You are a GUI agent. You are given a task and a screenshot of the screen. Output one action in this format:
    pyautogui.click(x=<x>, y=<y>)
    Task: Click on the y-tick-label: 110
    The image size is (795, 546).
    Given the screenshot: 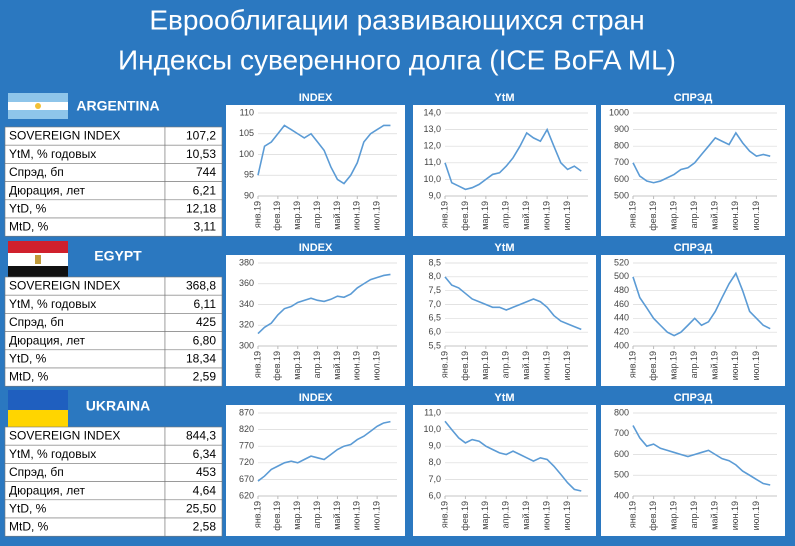 What is the action you would take?
    pyautogui.click(x=247, y=112)
    